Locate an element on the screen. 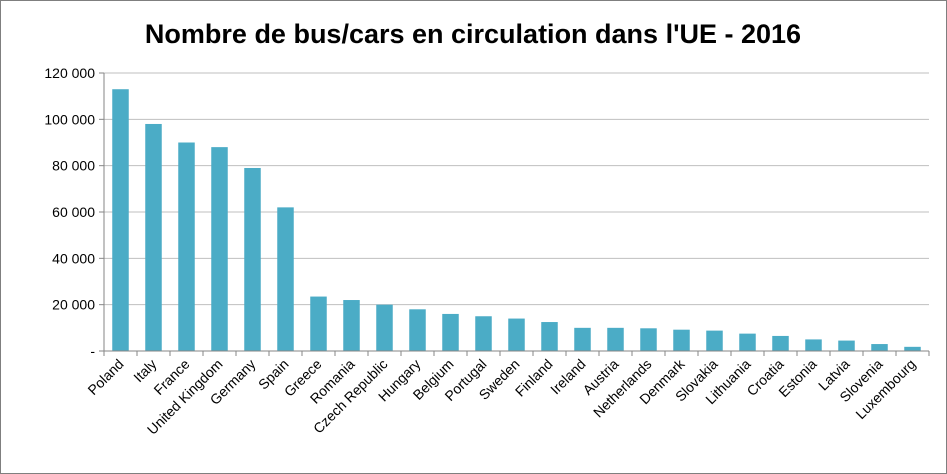 Image resolution: width=947 pixels, height=474 pixels. y-tick-label: 80 000 is located at coordinates (73, 166).